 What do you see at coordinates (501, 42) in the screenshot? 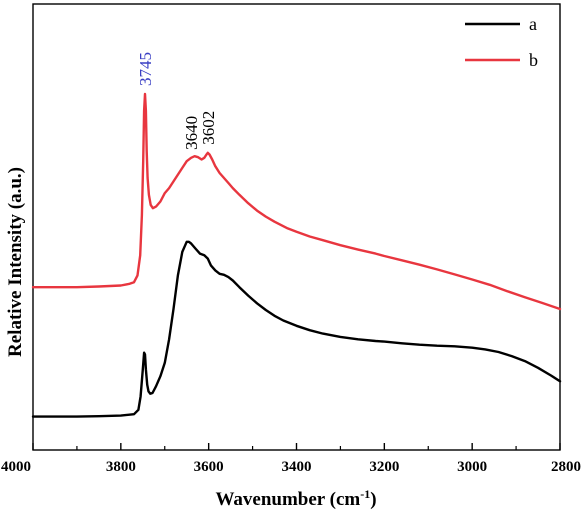
I see `legend: a b` at bounding box center [501, 42].